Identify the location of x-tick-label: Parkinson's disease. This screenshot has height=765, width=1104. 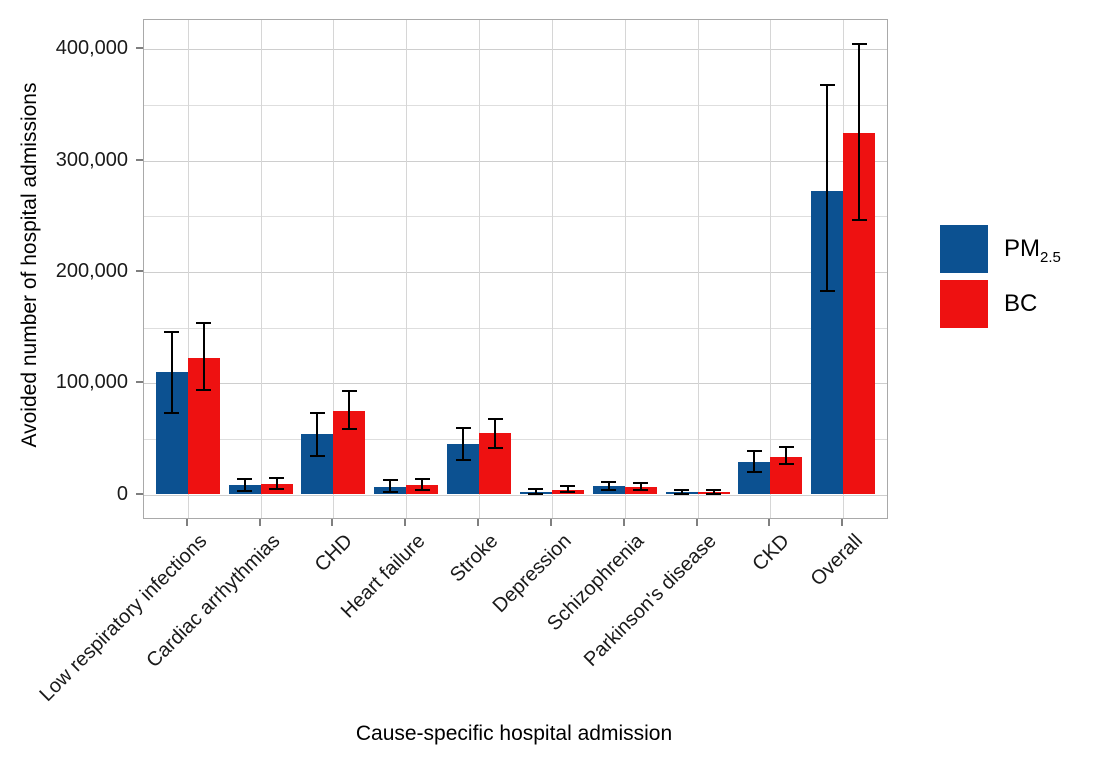
(651, 600).